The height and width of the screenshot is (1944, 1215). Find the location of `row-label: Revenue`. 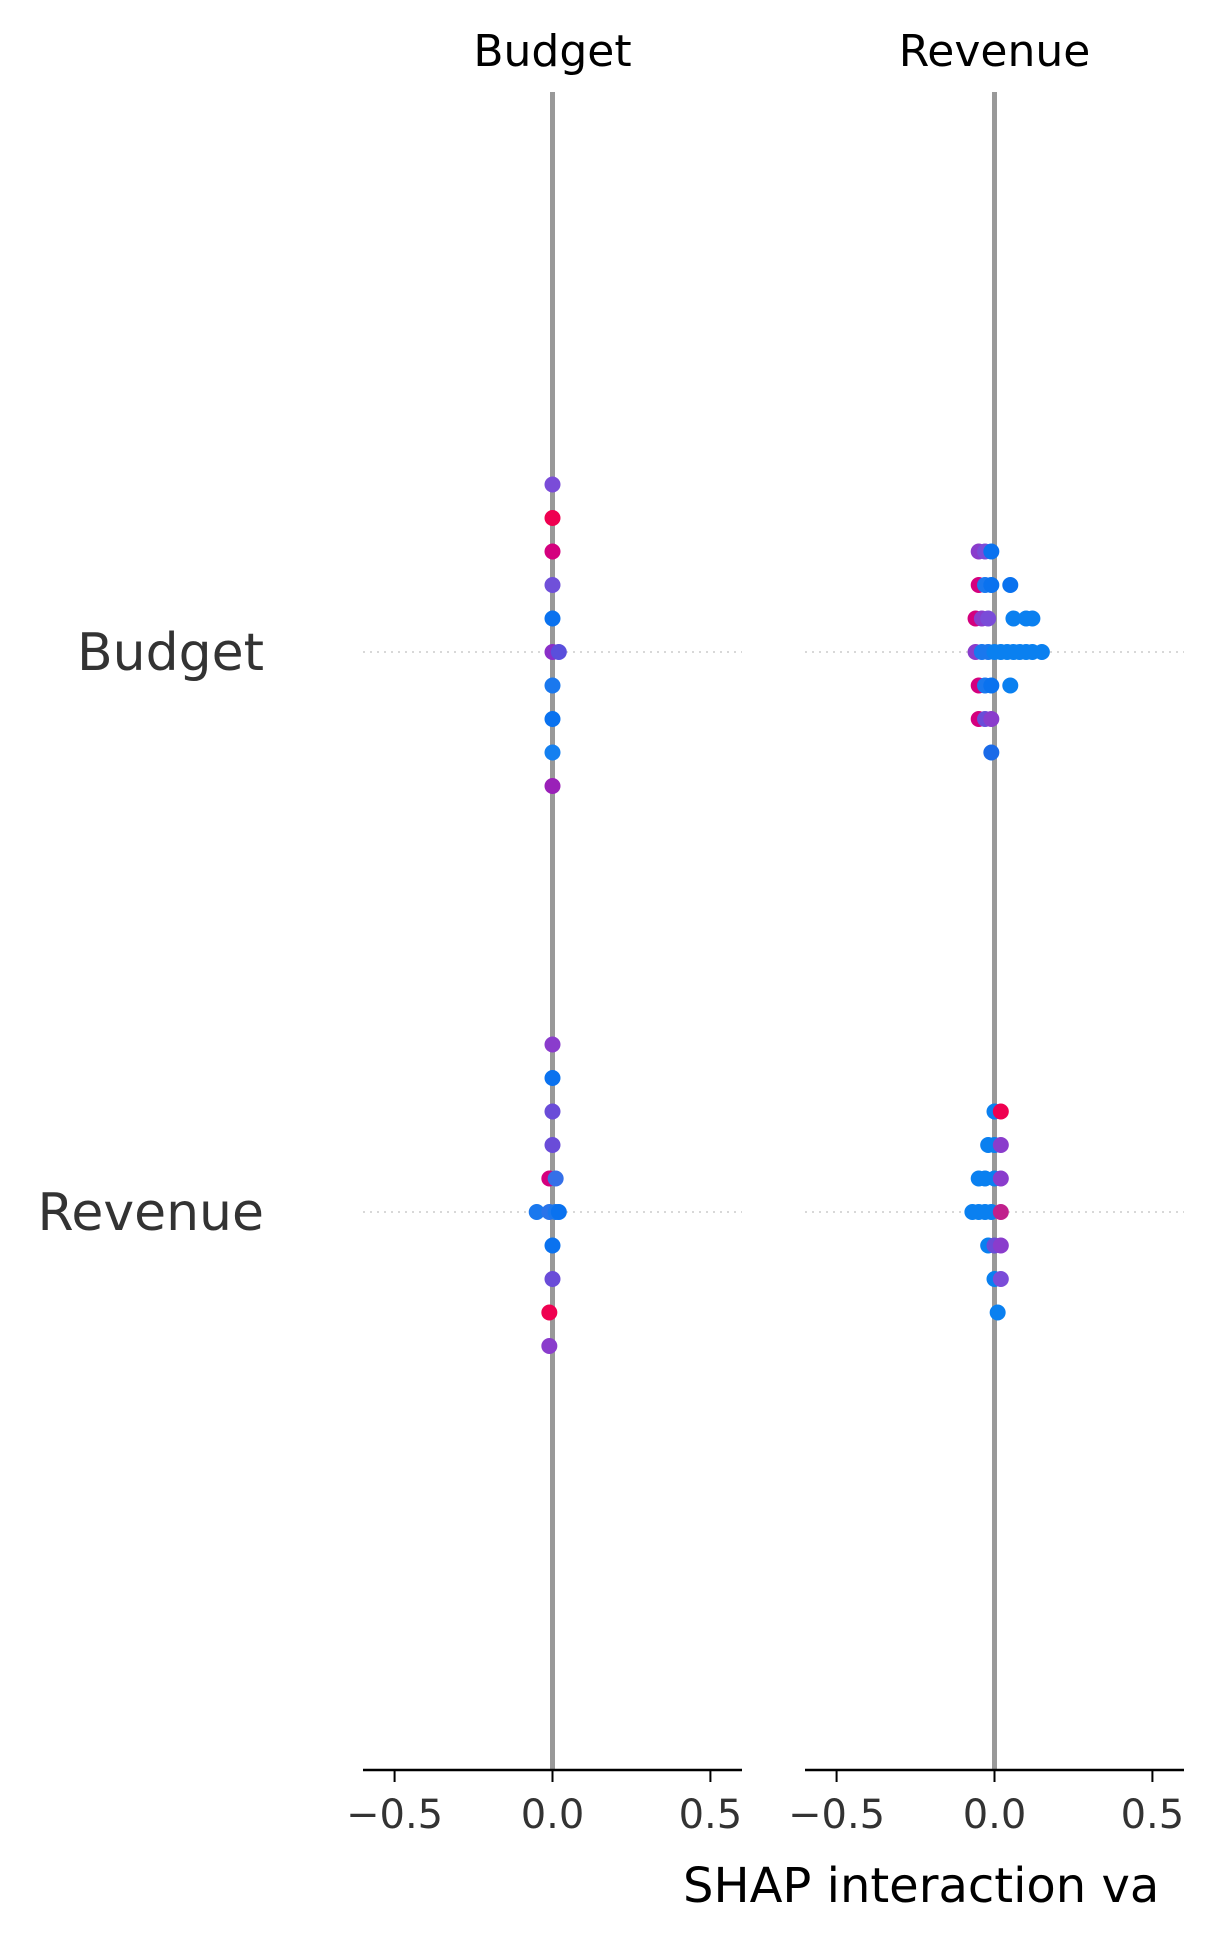

row-label: Revenue is located at coordinates (151, 1213).